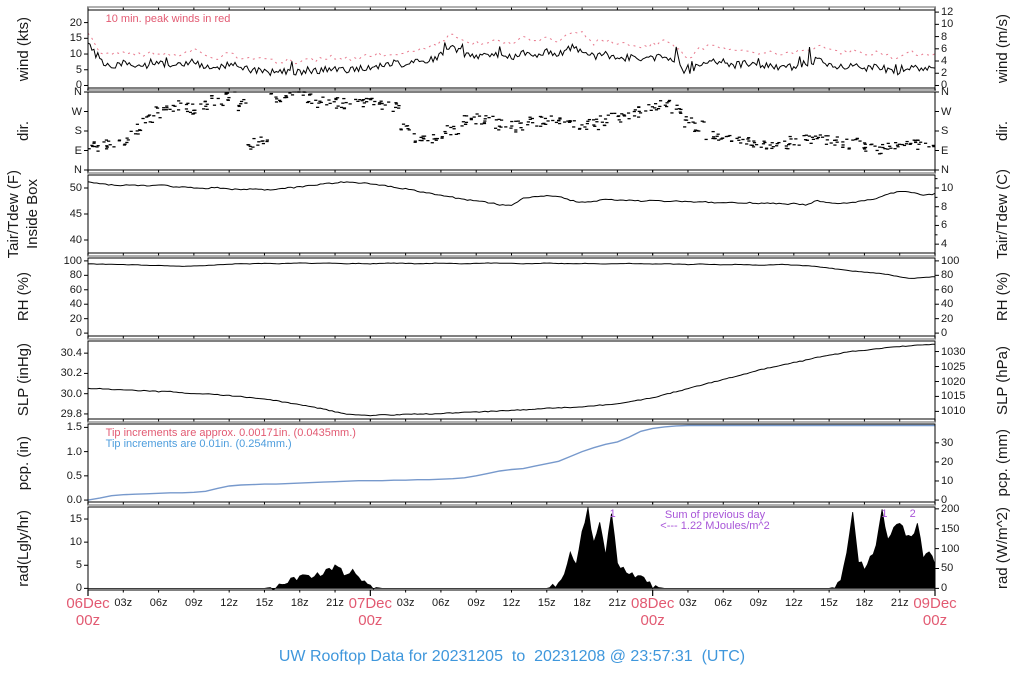 Image resolution: width=1024 pixels, height=700 pixels. I want to click on panel-frame-rad, so click(511, 548).